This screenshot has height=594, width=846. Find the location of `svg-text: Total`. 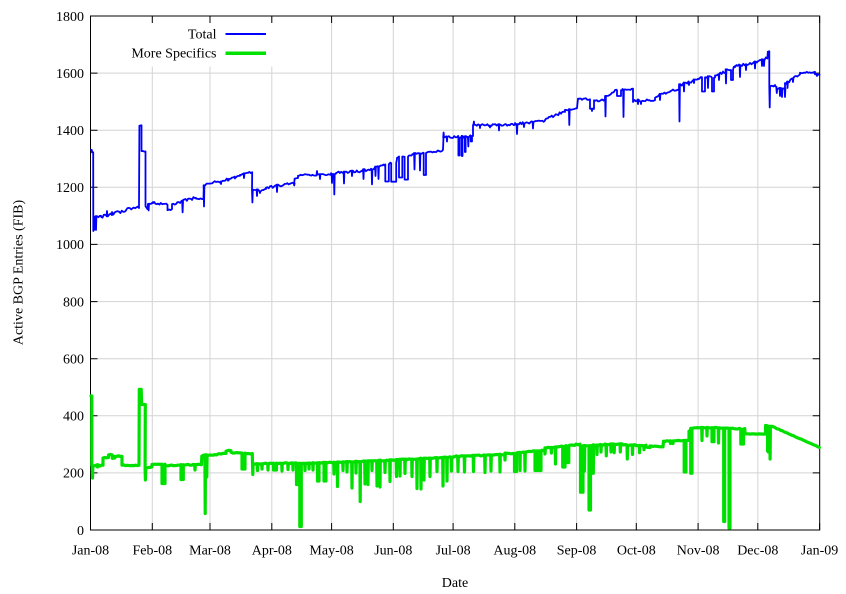

svg-text: Total is located at coordinates (202, 35).